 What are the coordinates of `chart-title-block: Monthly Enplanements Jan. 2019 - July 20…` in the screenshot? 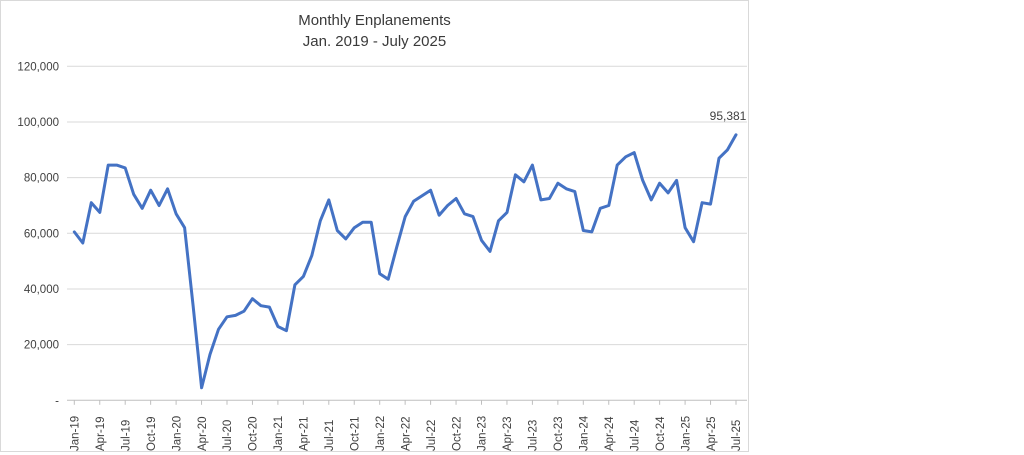 It's located at (374, 31).